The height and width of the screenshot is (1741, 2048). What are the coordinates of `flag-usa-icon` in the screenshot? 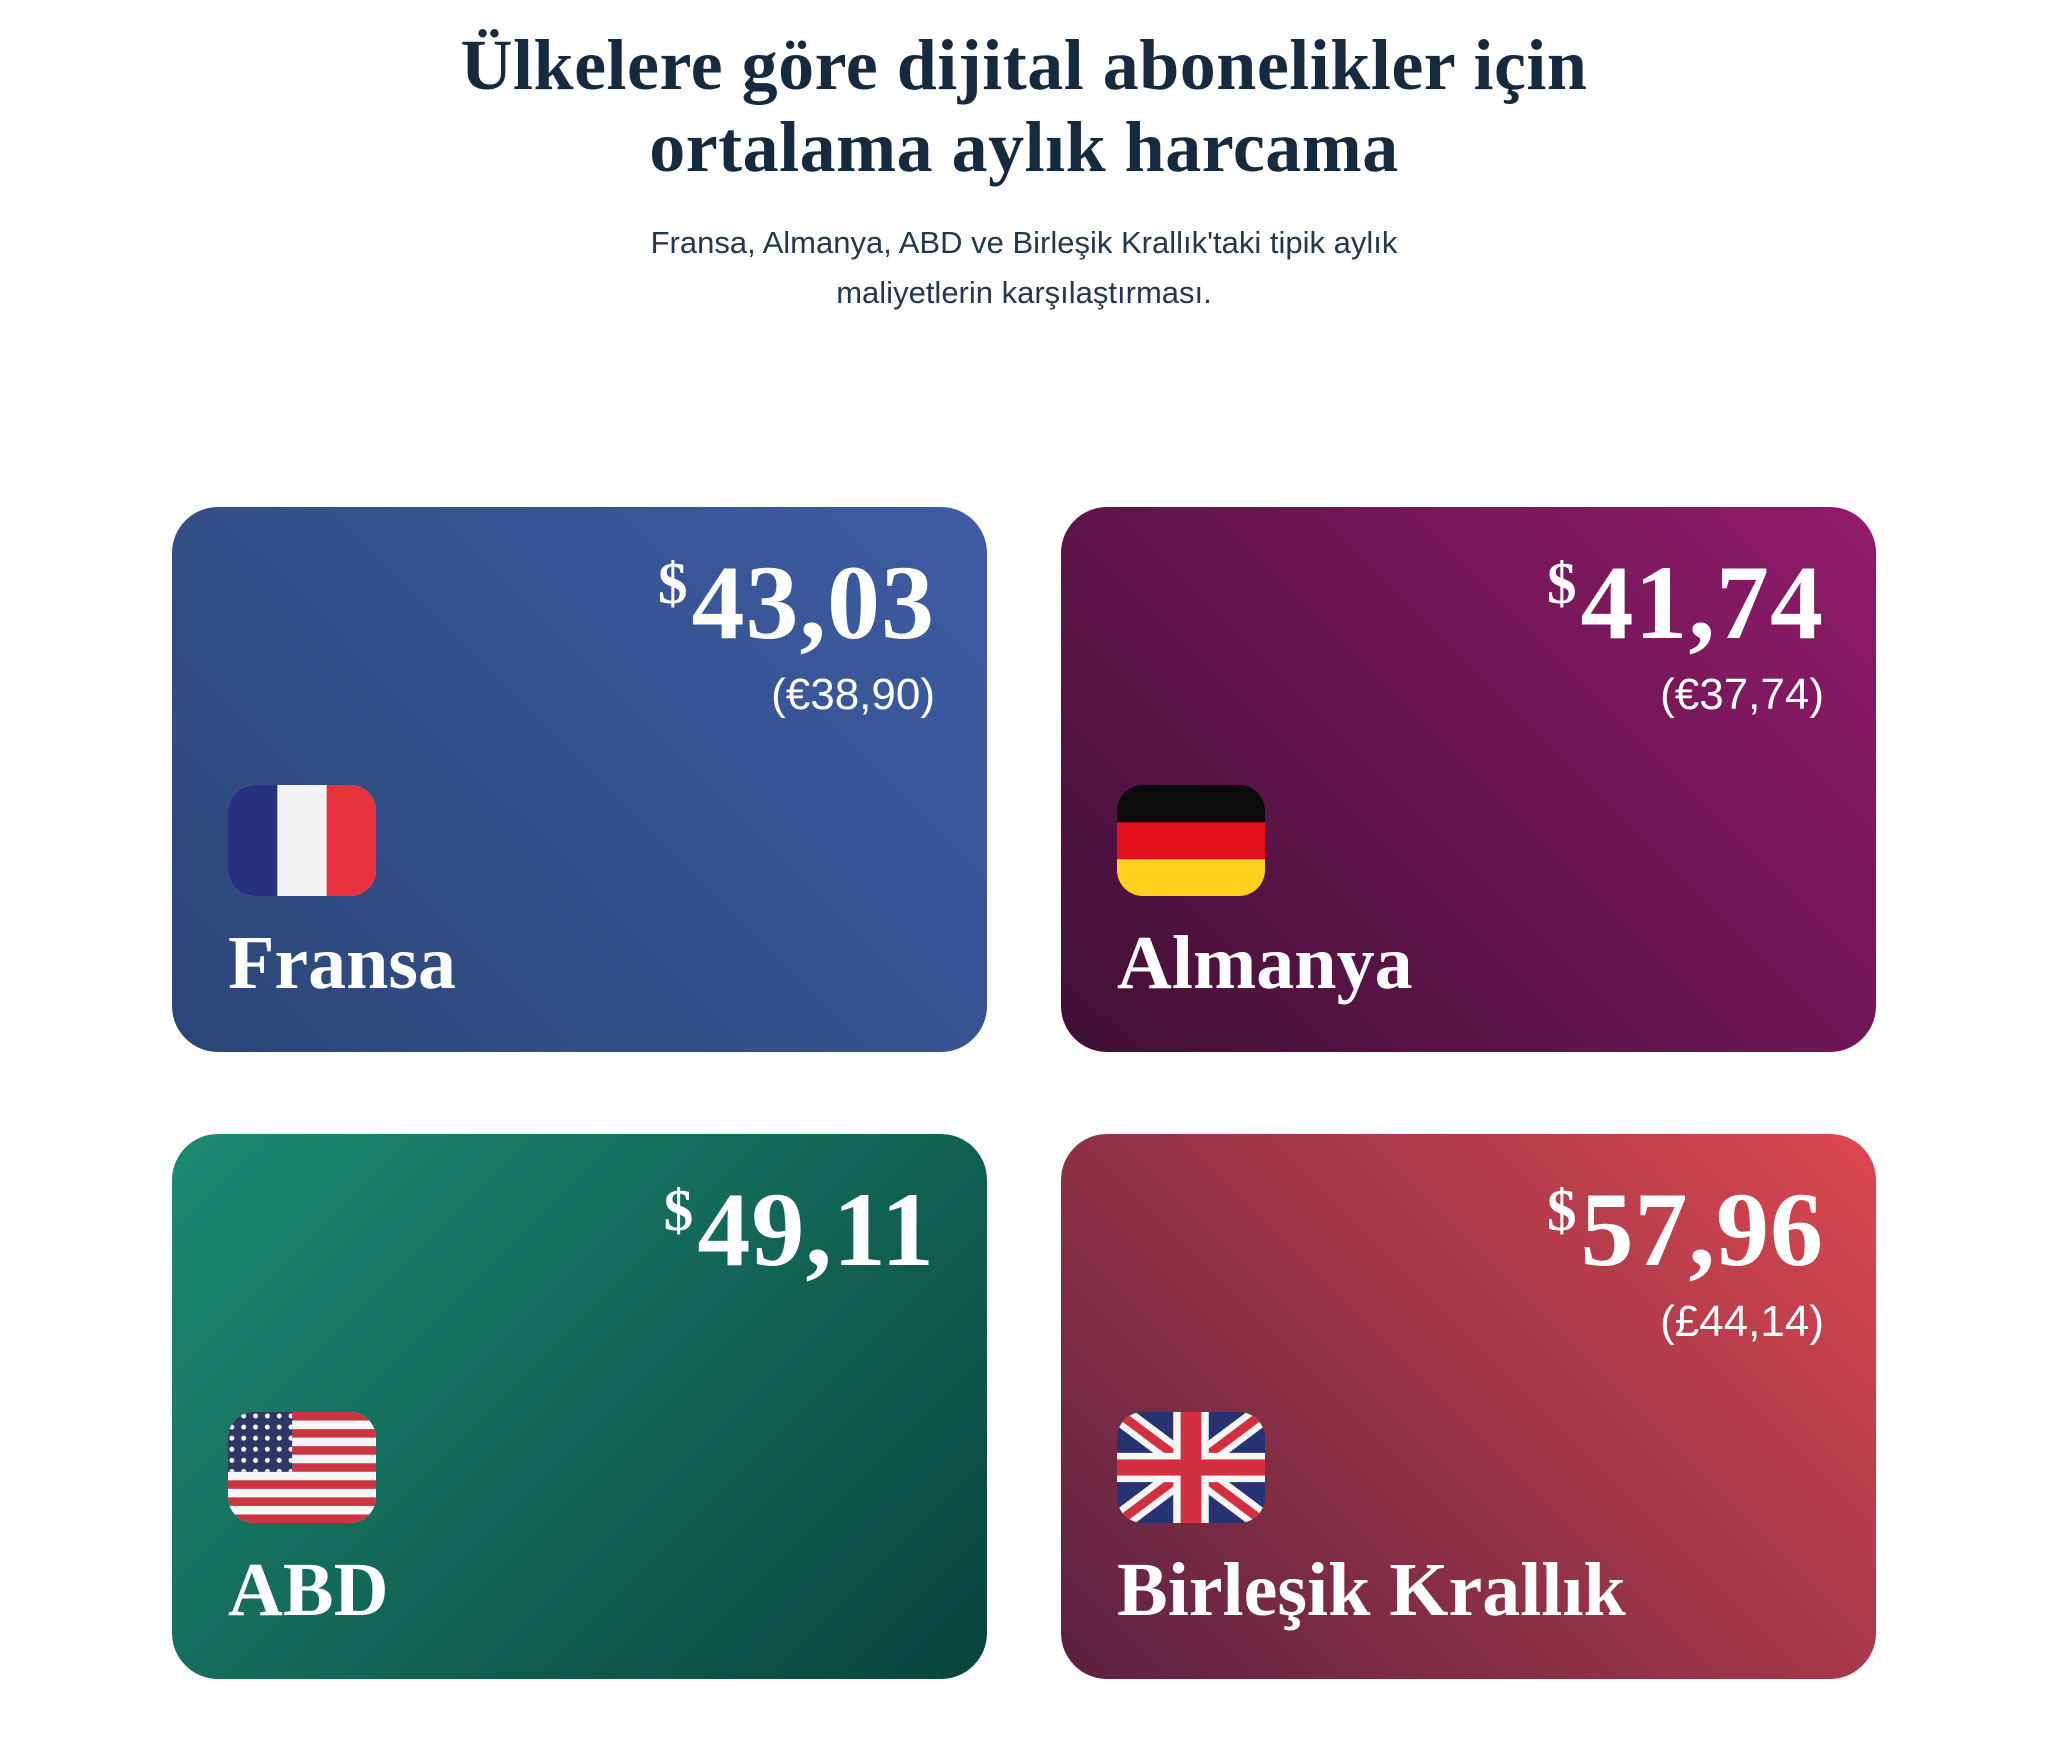 It's located at (302, 1467).